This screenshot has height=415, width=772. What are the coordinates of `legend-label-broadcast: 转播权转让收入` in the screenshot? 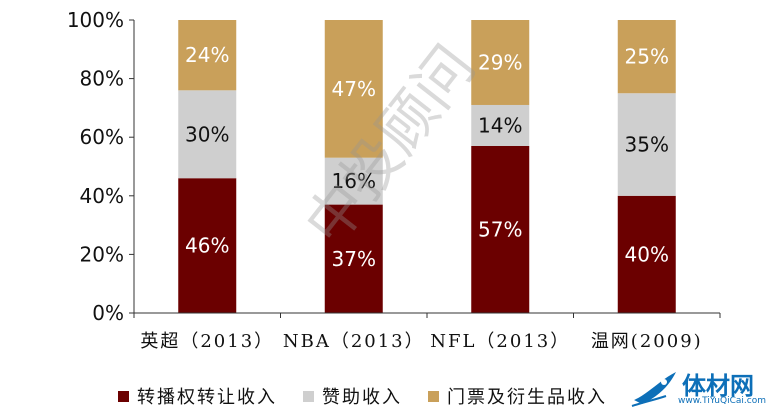 It's located at (207, 397).